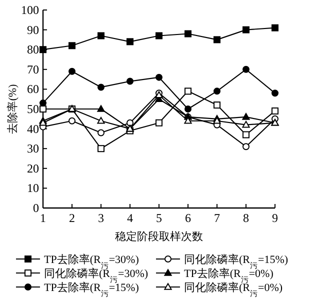  What do you see at coordinates (159, 236) in the screenshot?
I see `x-axis-title: 稳定阶段取样次数` at bounding box center [159, 236].